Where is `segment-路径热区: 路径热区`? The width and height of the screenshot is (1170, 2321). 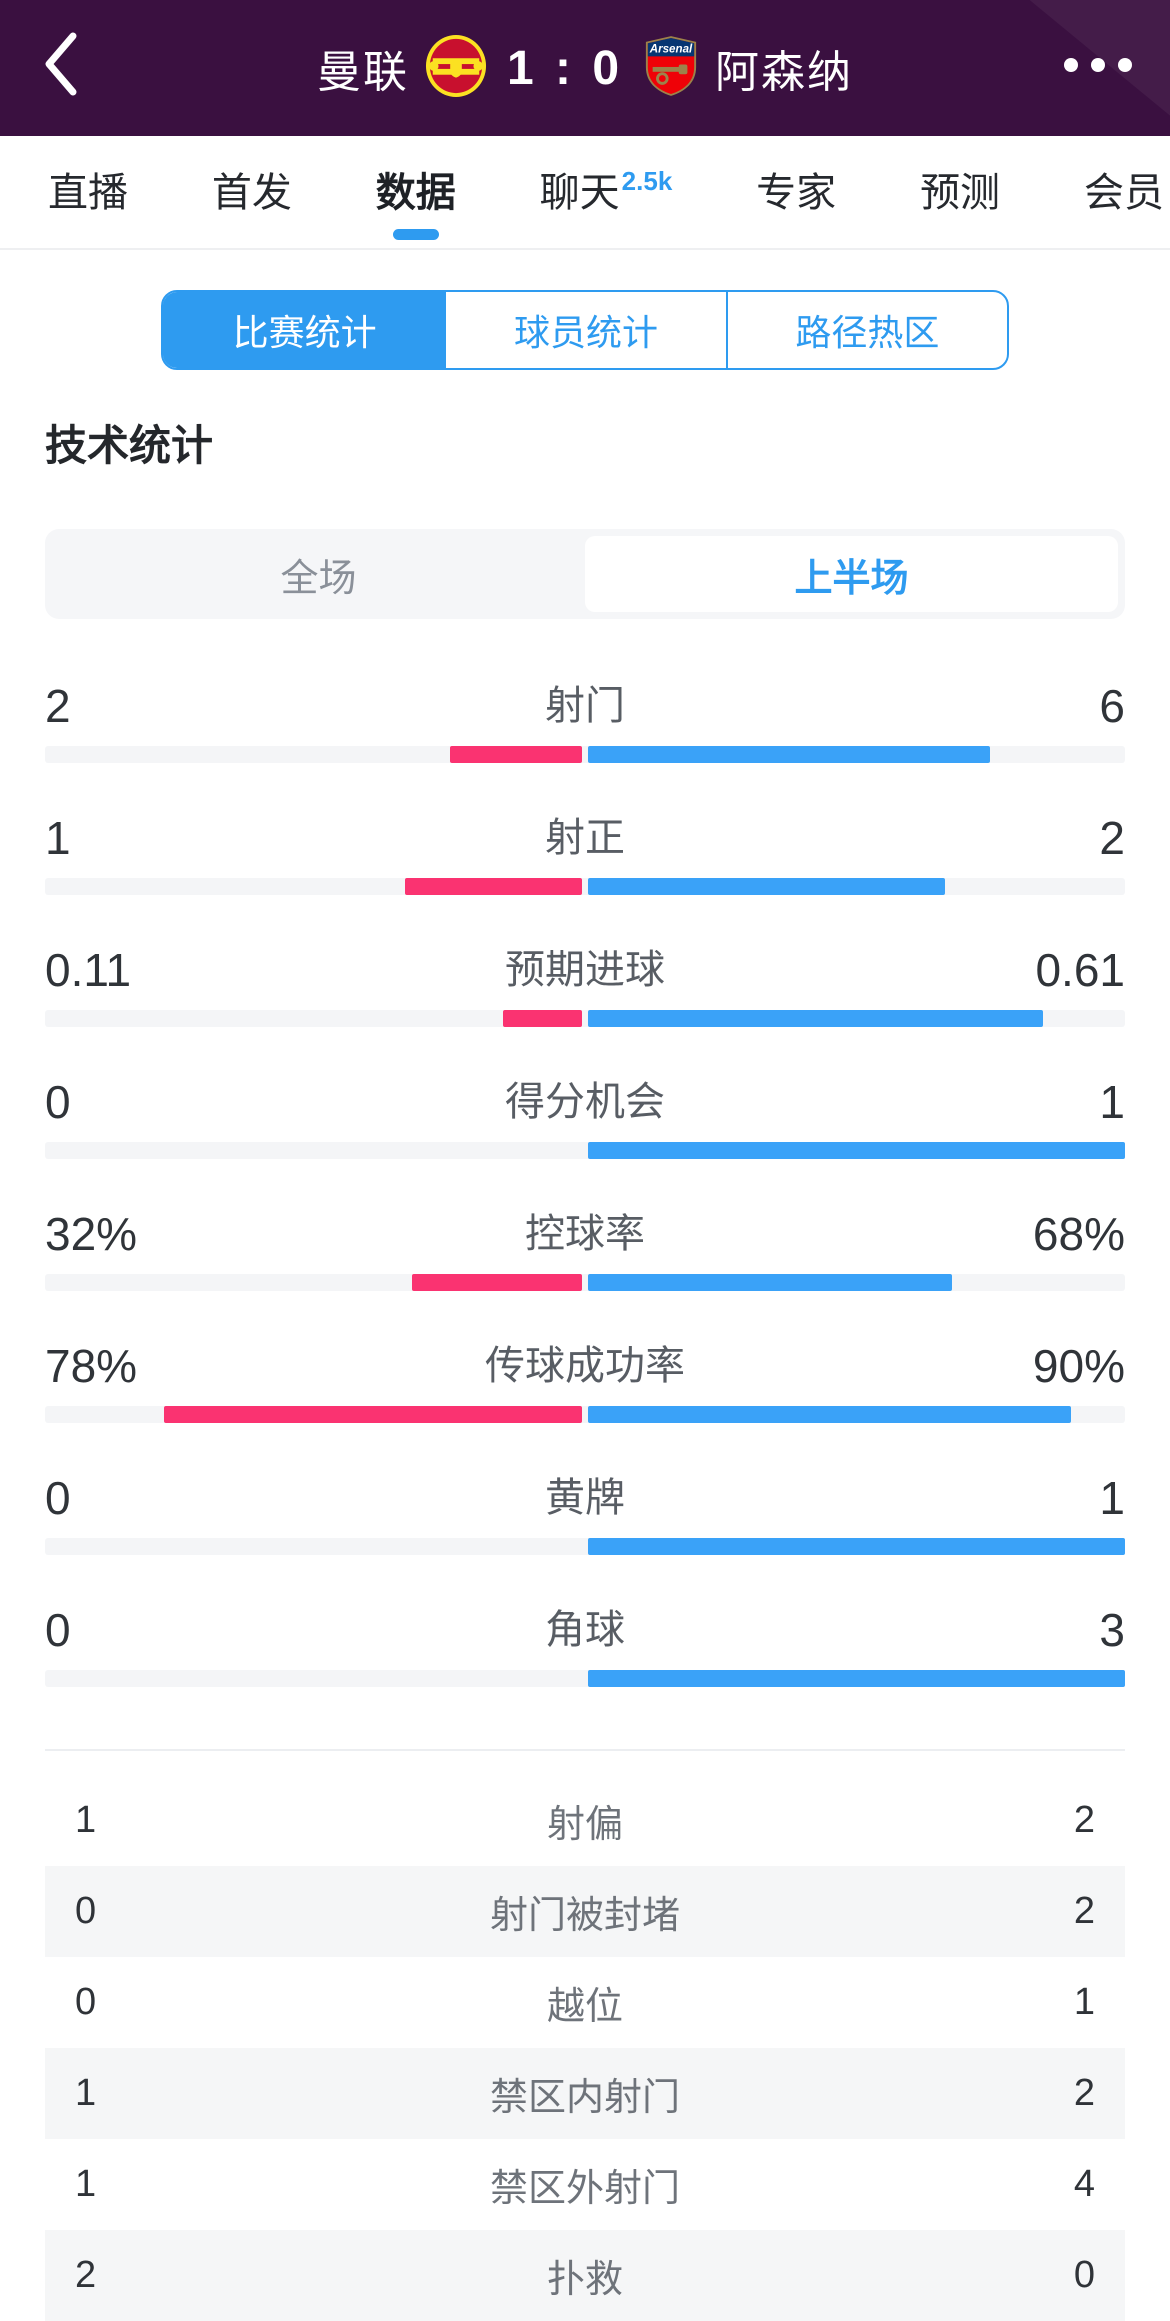 segment-路径热区: 路径热区 is located at coordinates (866, 330).